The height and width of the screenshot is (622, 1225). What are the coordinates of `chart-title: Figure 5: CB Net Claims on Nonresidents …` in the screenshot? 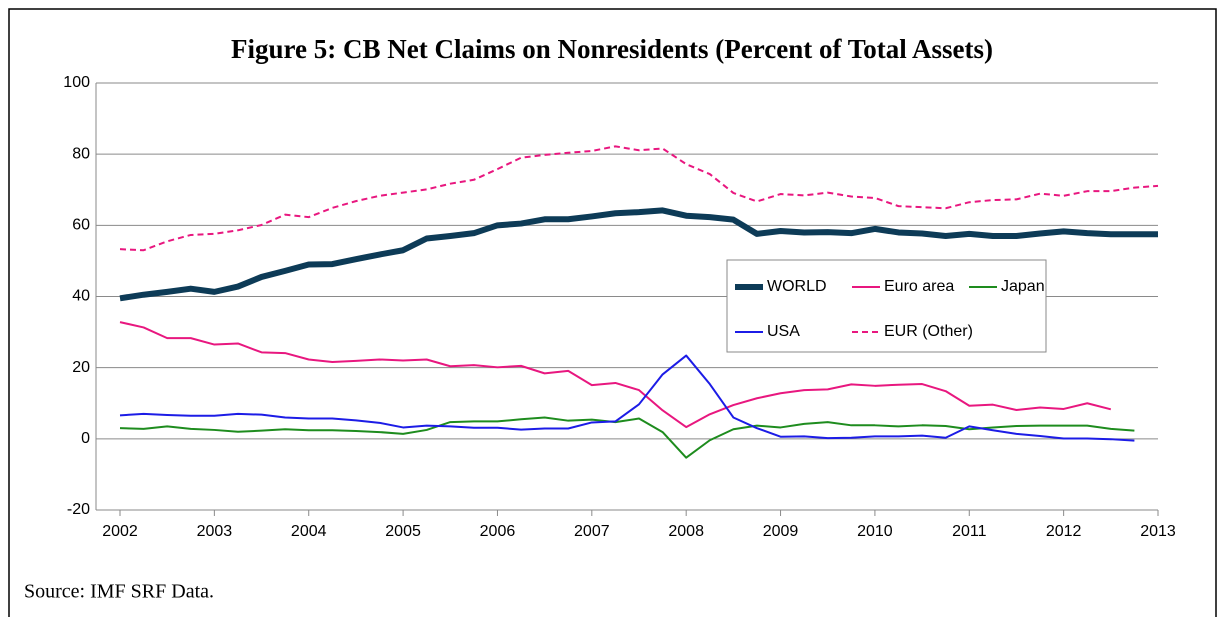 It's located at (612, 49).